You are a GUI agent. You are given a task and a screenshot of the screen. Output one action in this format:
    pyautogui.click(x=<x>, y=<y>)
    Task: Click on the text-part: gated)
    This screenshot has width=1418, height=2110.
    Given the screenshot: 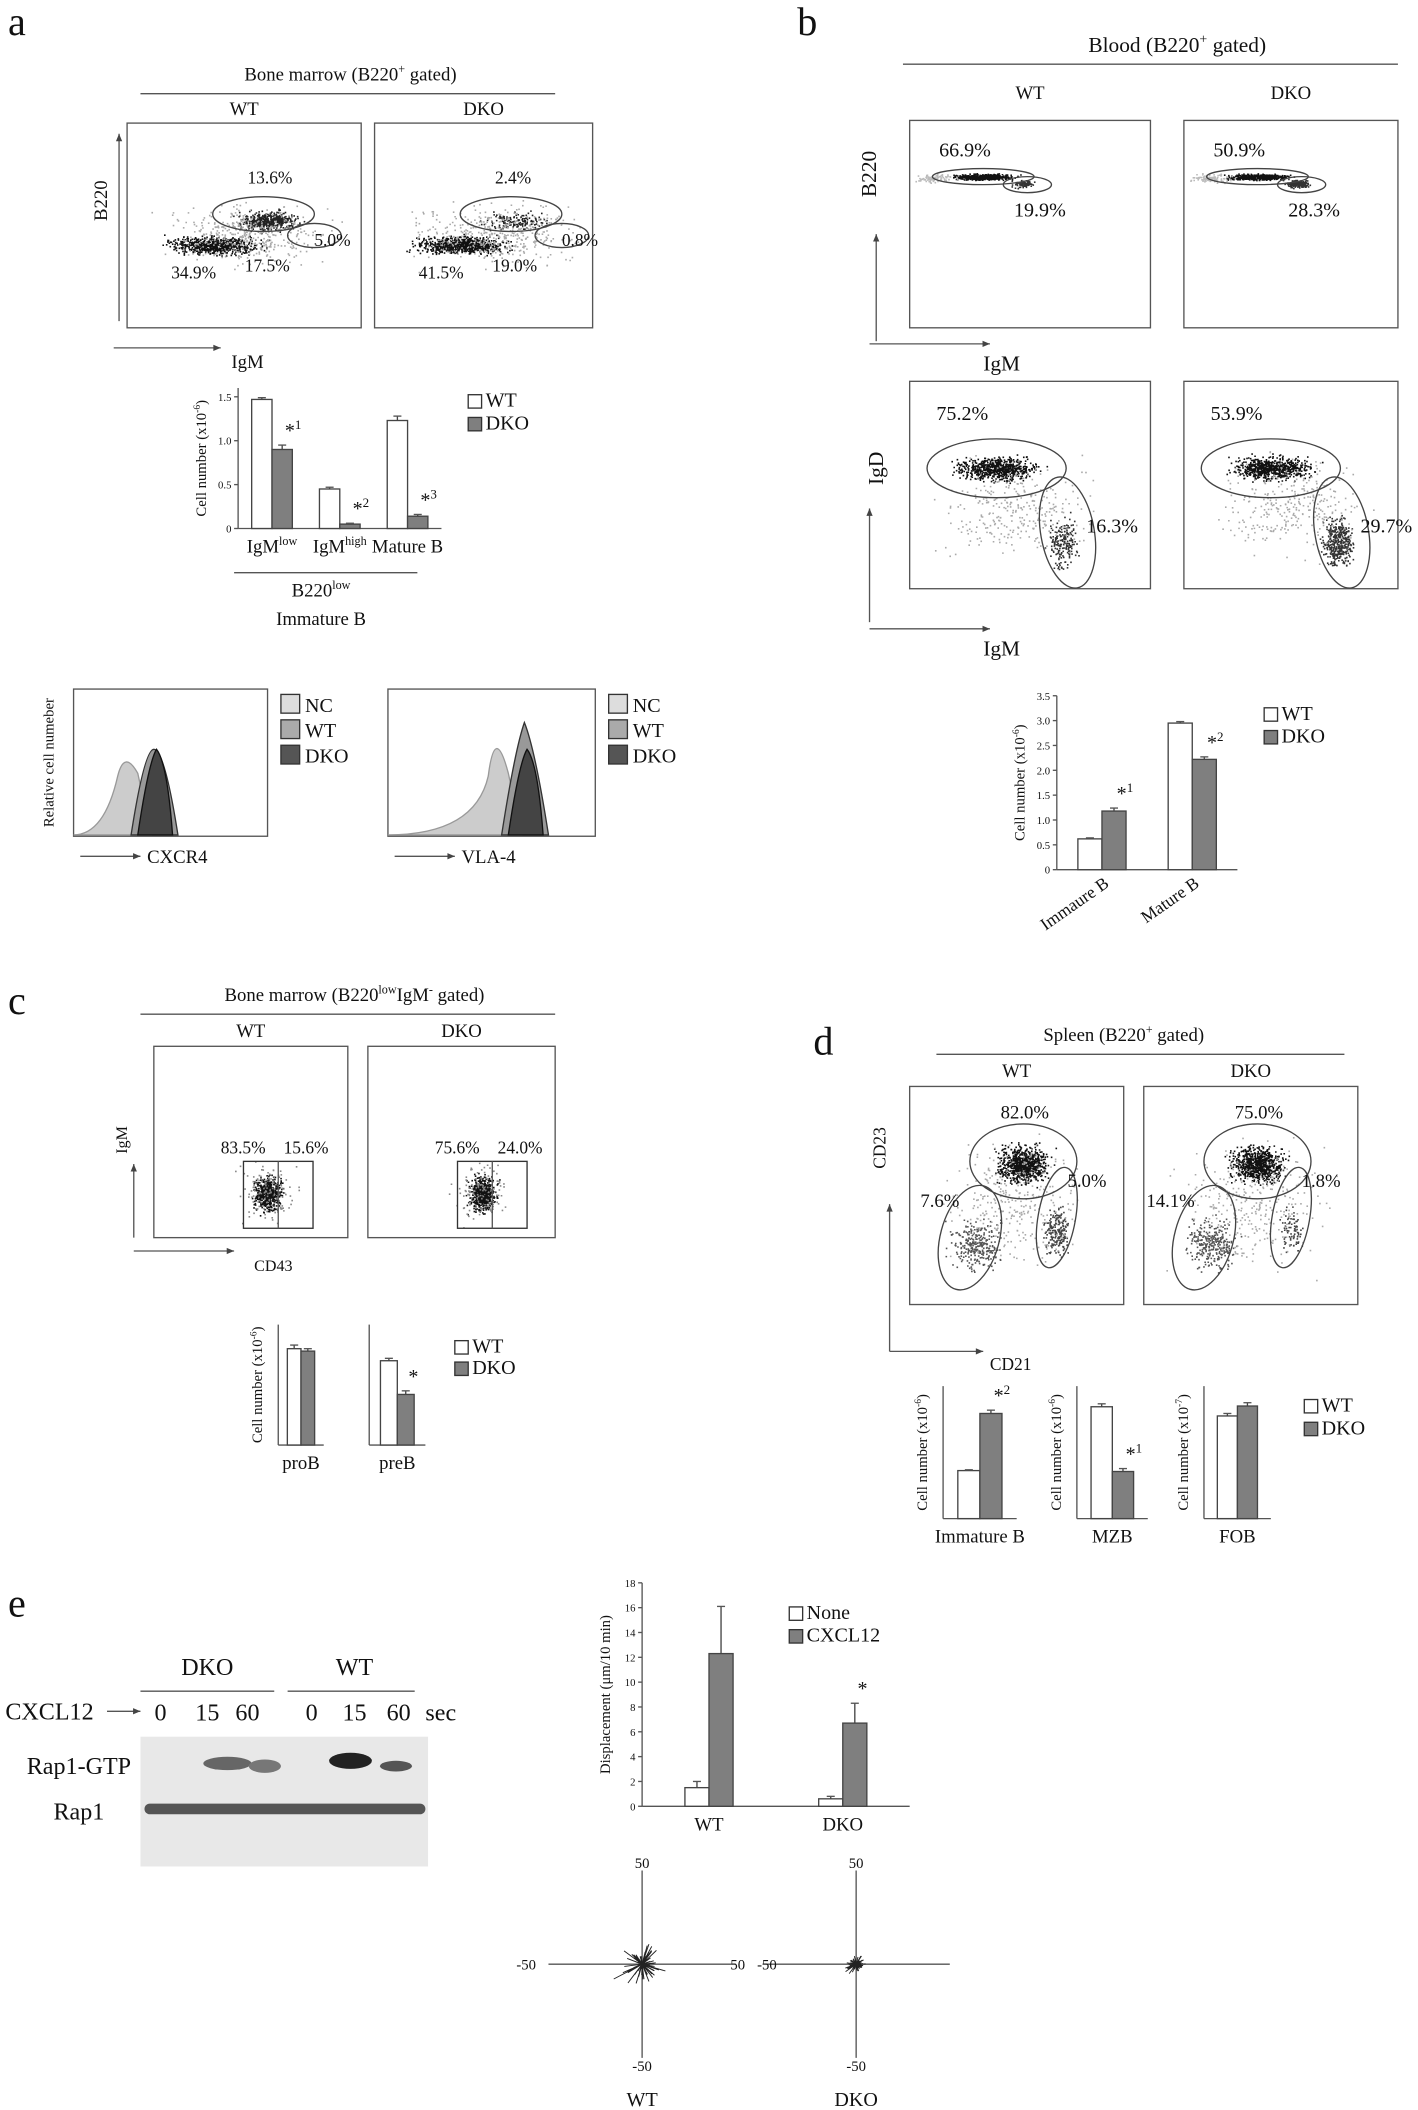 What is the action you would take?
    pyautogui.click(x=1236, y=45)
    